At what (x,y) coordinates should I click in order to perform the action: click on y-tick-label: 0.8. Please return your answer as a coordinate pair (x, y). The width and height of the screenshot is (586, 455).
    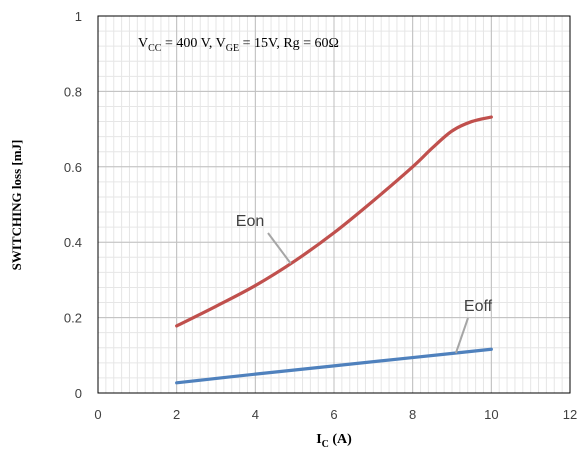
    Looking at the image, I should click on (73, 91).